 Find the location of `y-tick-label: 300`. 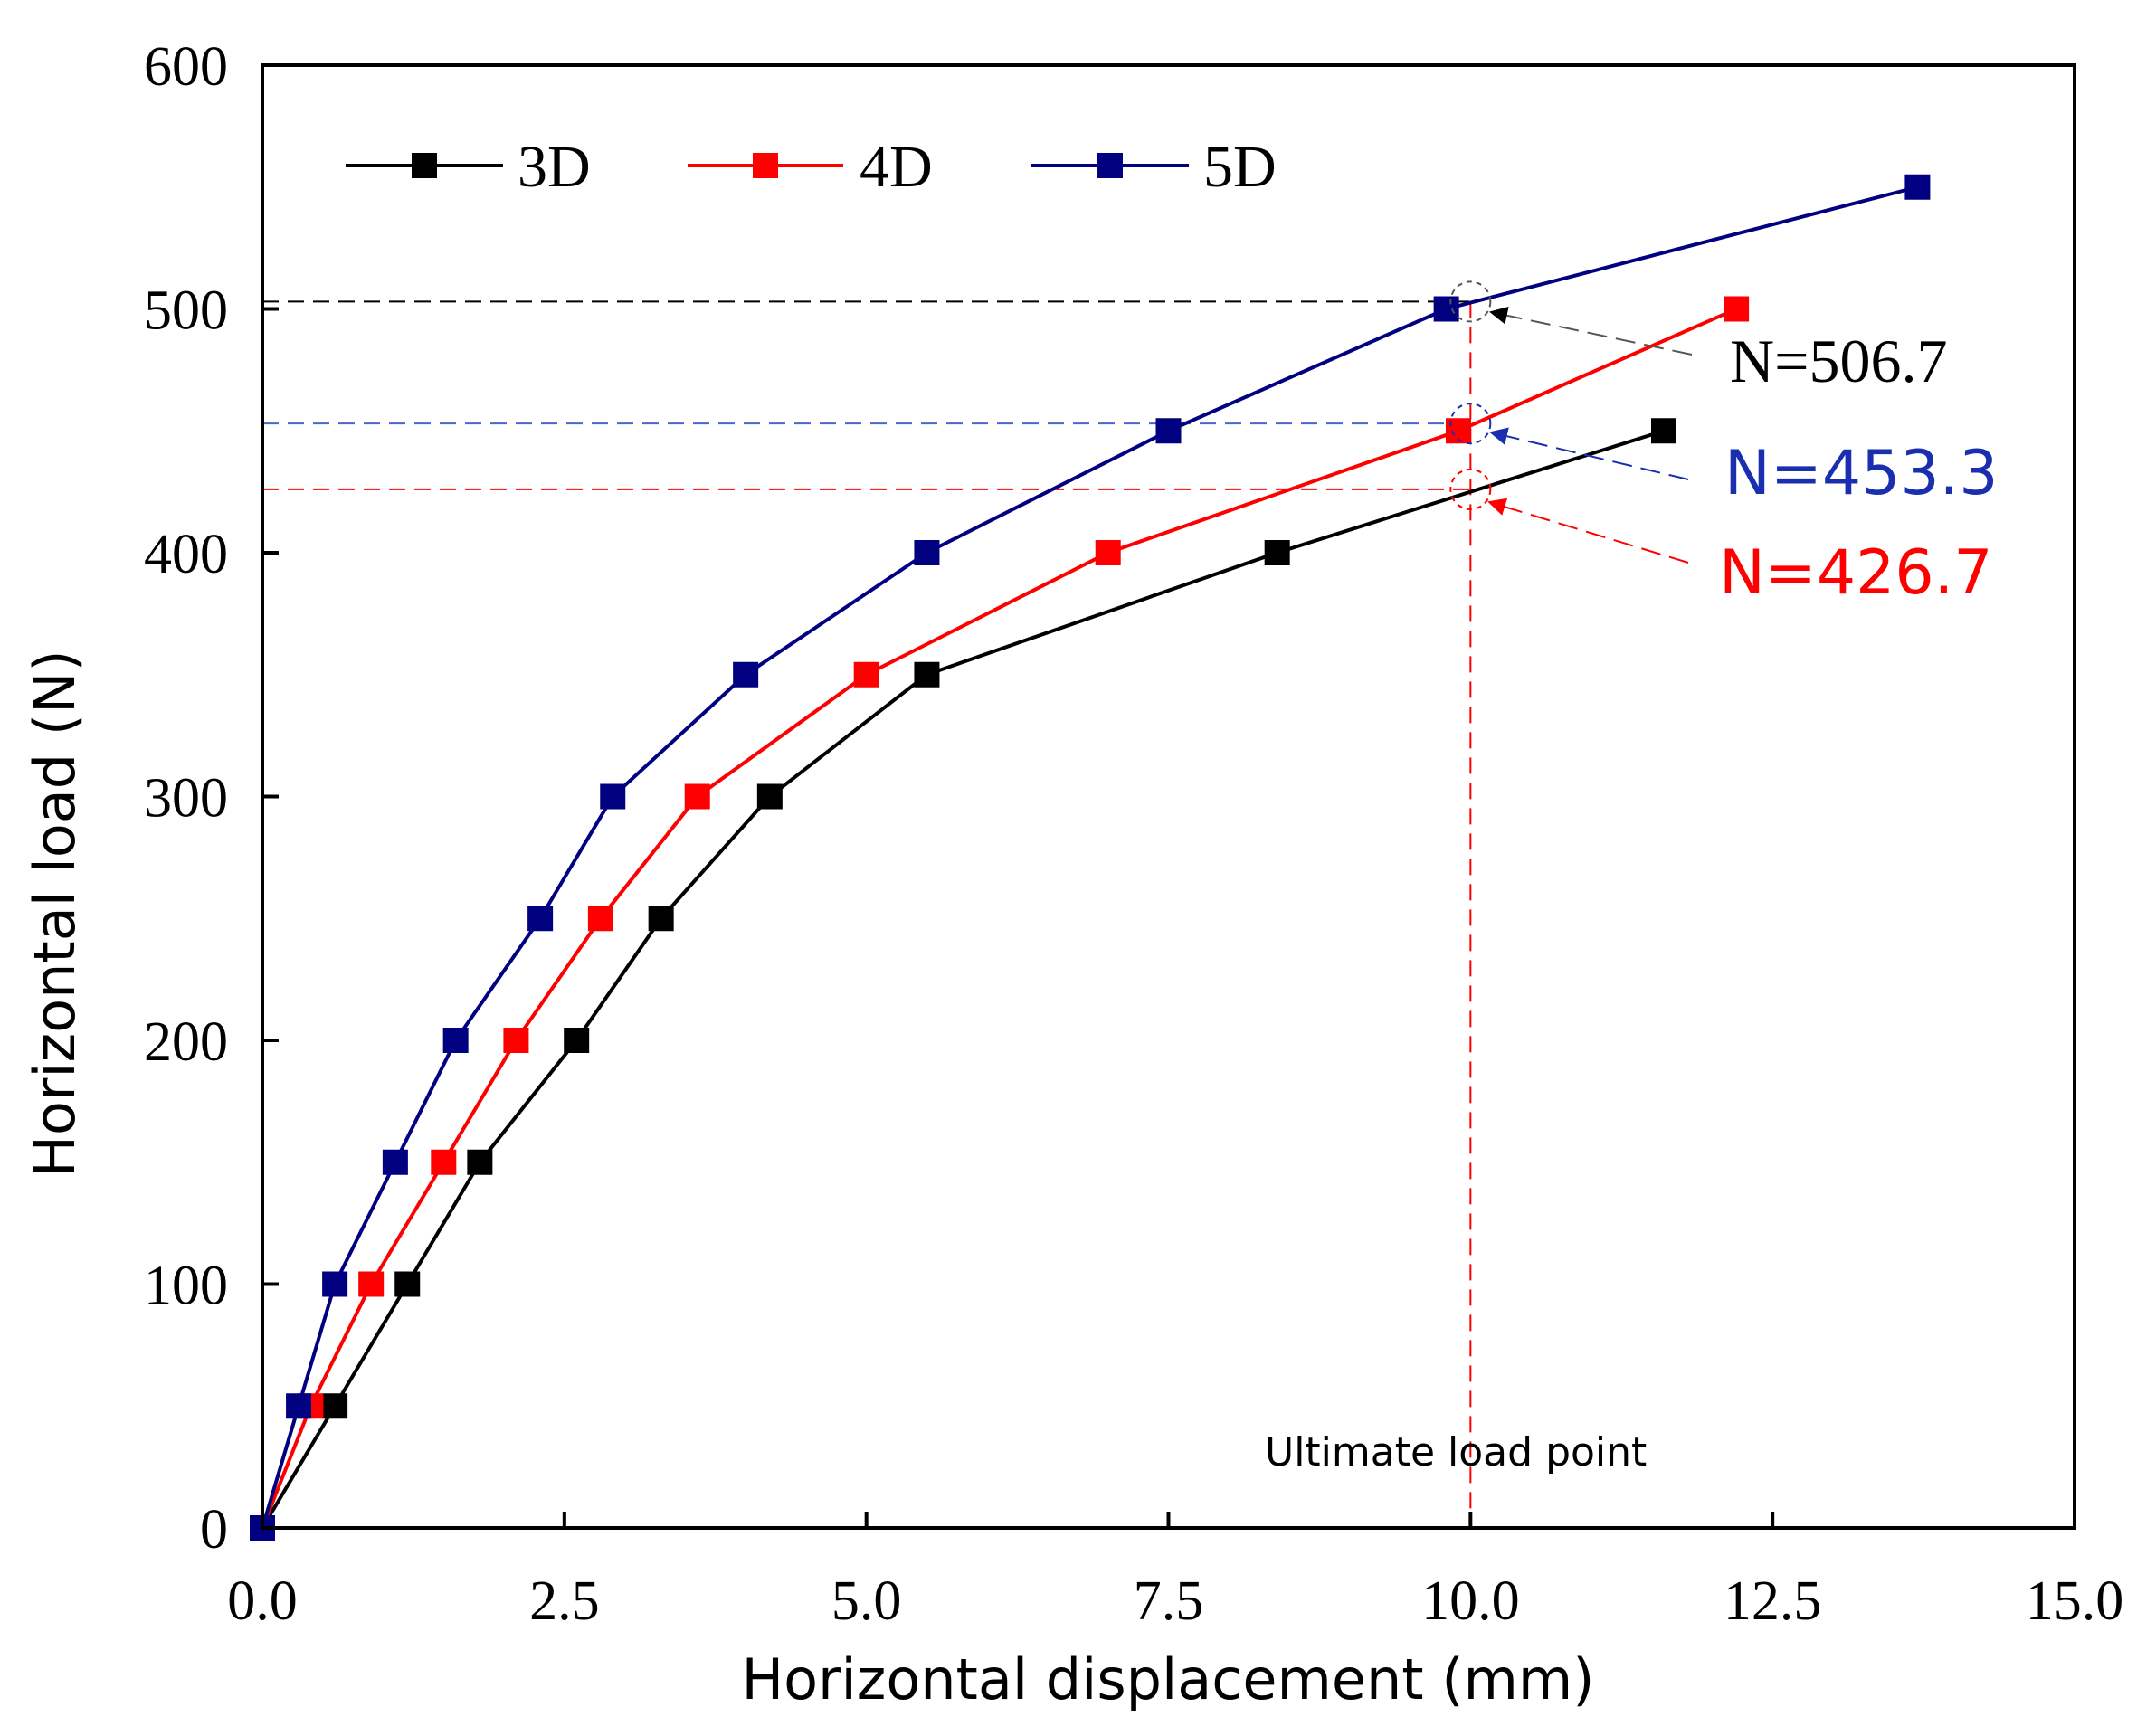

y-tick-label: 300 is located at coordinates (186, 799).